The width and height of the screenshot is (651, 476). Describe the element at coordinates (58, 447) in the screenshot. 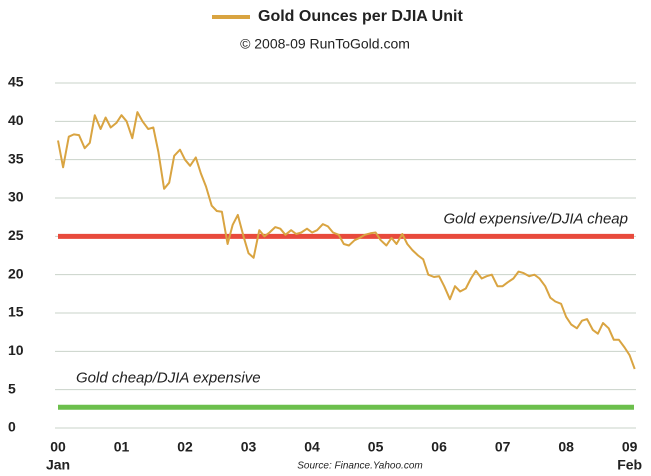

I see `x-tick-label: 00` at that location.